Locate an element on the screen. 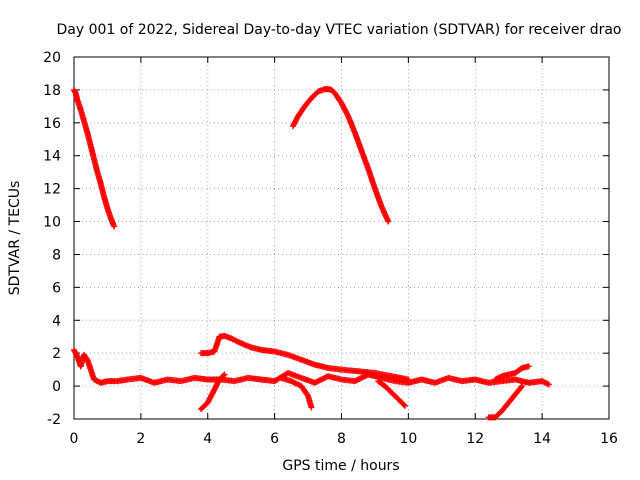  x-tick-label: 2 is located at coordinates (140, 439).